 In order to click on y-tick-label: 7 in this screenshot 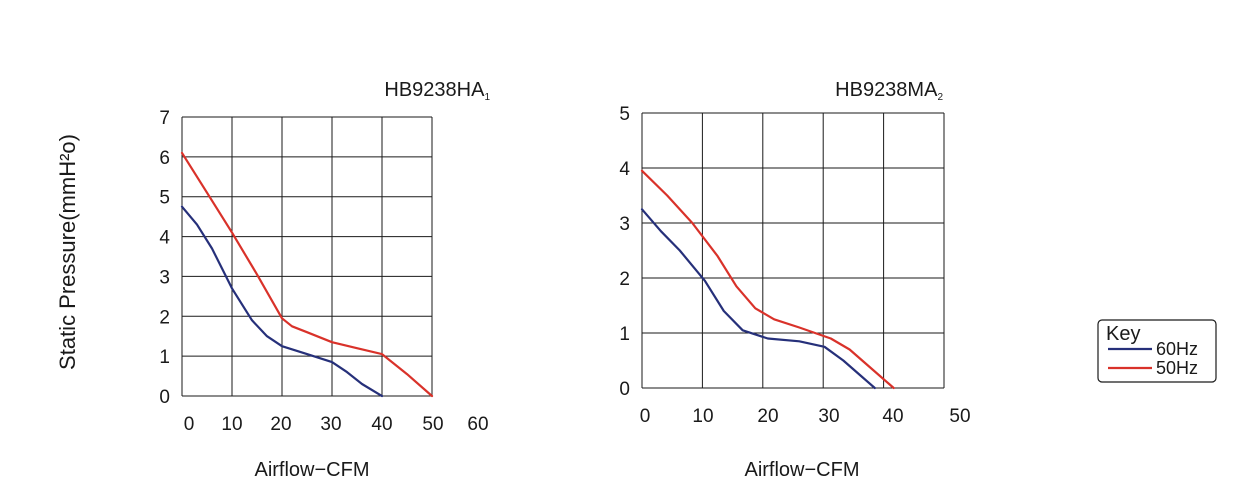, I will do `click(164, 118)`.